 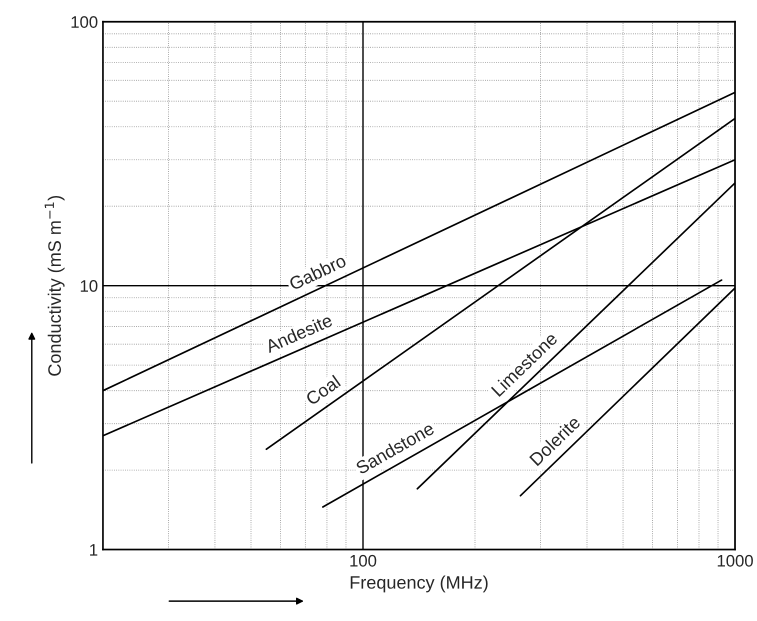 I want to click on y-tick-label: 100, so click(x=85, y=22).